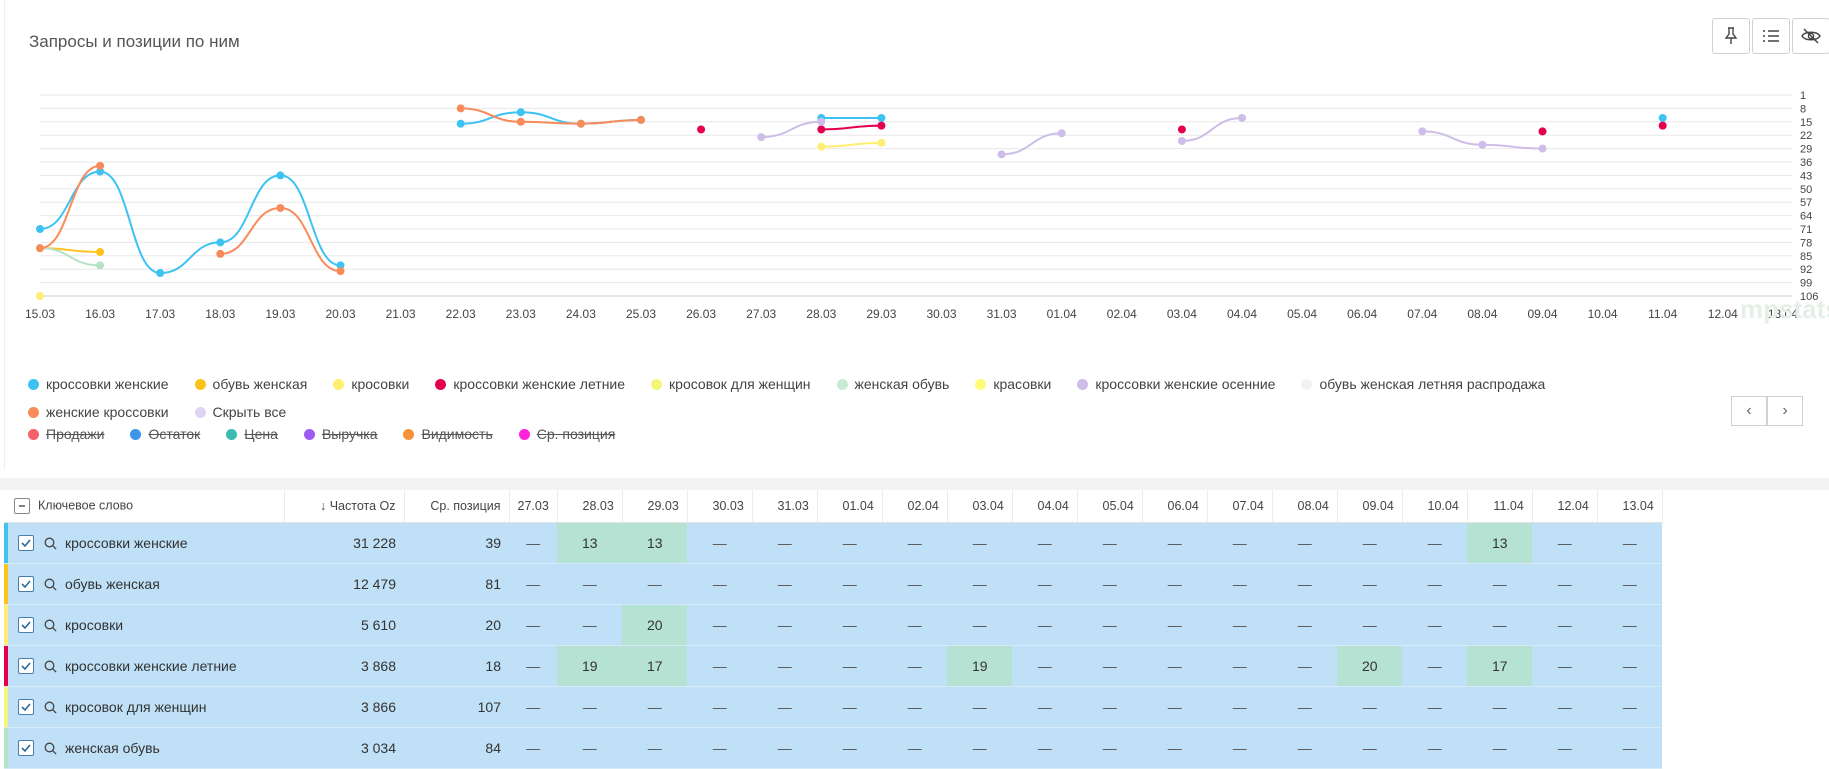 The width and height of the screenshot is (1829, 769). What do you see at coordinates (1435, 506) in the screenshot?
I see `header-date: 10.04` at bounding box center [1435, 506].